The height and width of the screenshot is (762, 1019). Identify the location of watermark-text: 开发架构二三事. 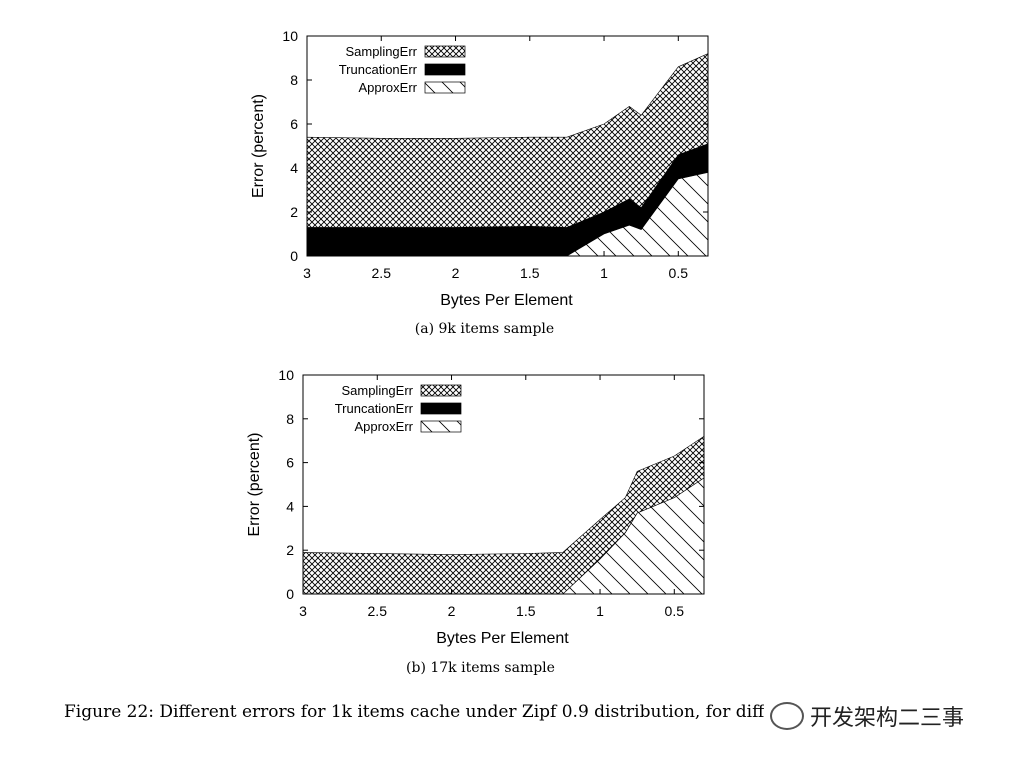
(887, 718).